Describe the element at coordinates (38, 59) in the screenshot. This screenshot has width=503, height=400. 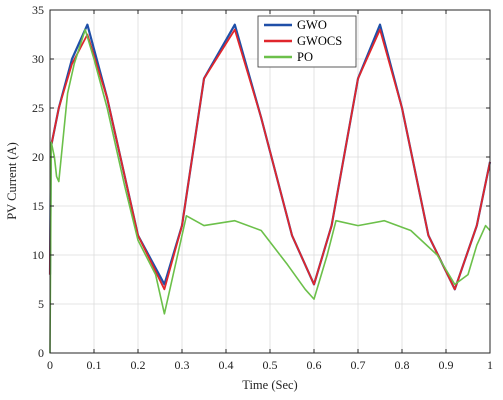
I see `y-tick-label-6: 30` at that location.